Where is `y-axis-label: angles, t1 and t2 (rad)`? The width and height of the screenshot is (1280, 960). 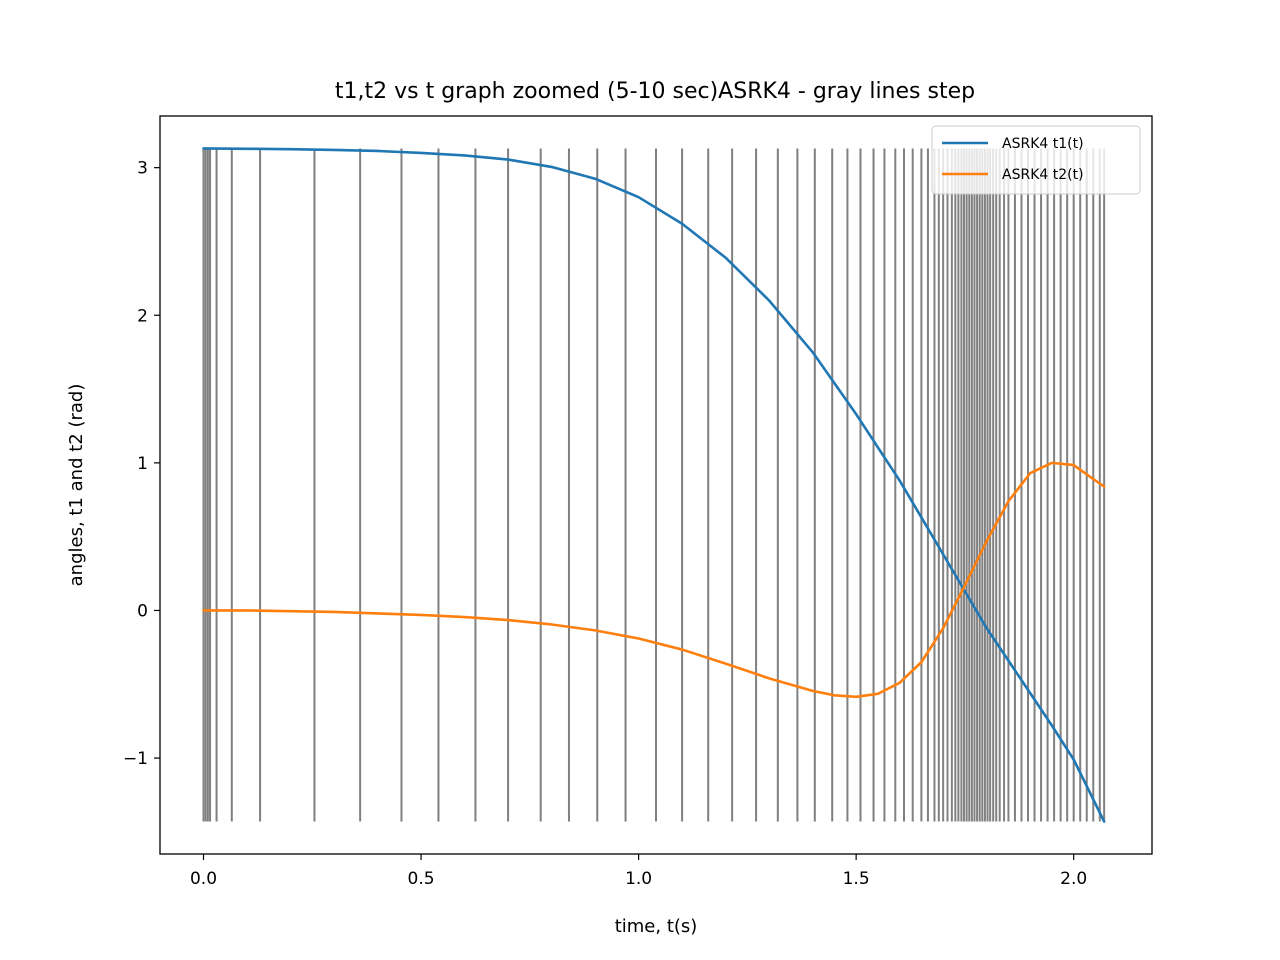
y-axis-label: angles, t1 and t2 (rad) is located at coordinates (76, 485).